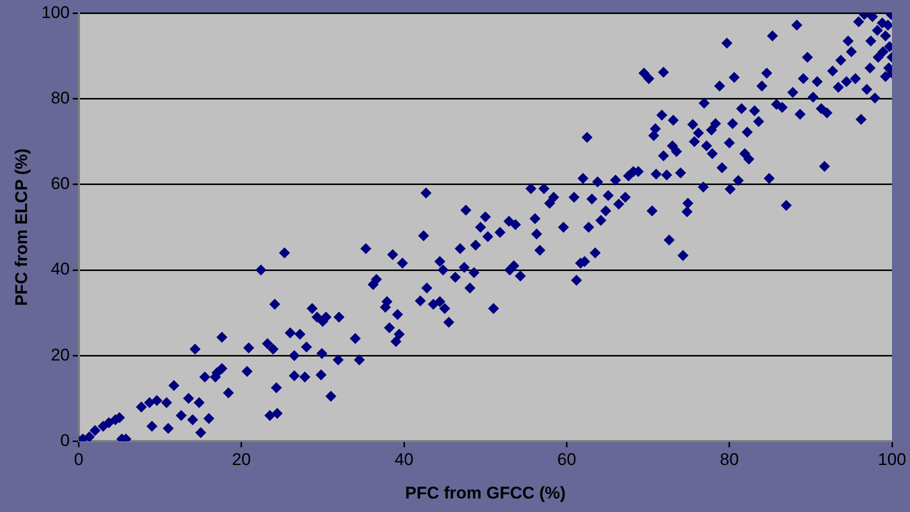 The width and height of the screenshot is (910, 512). I want to click on y-tick-label: 40, so click(60, 269).